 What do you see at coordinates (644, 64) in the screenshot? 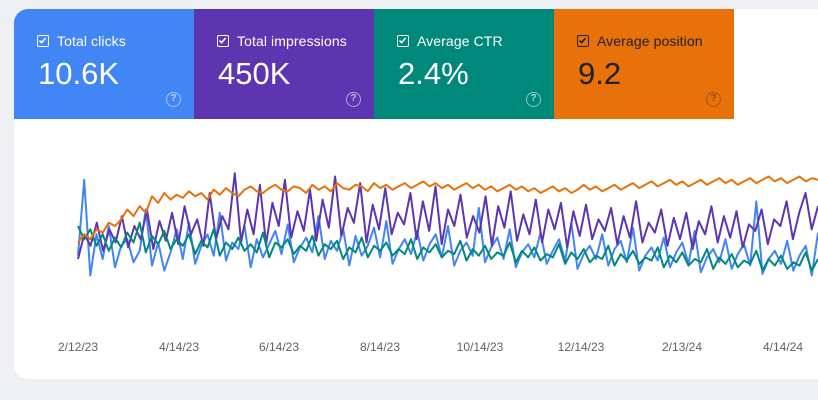
I see `metric-tile-average-position: Average position 9.2 ?` at bounding box center [644, 64].